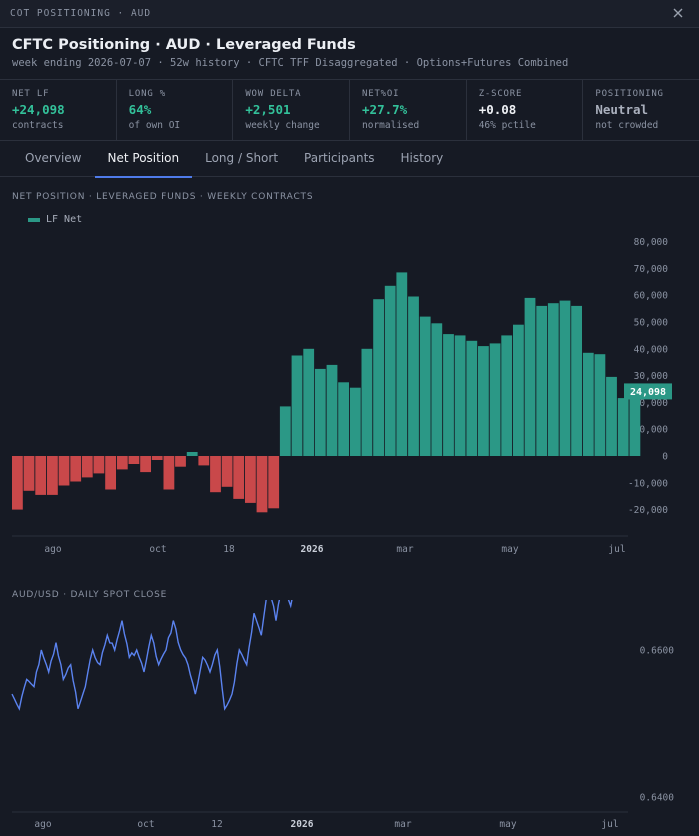 The image size is (699, 836). Describe the element at coordinates (651, 242) in the screenshot. I see `y-tick-label: 80,000` at that location.